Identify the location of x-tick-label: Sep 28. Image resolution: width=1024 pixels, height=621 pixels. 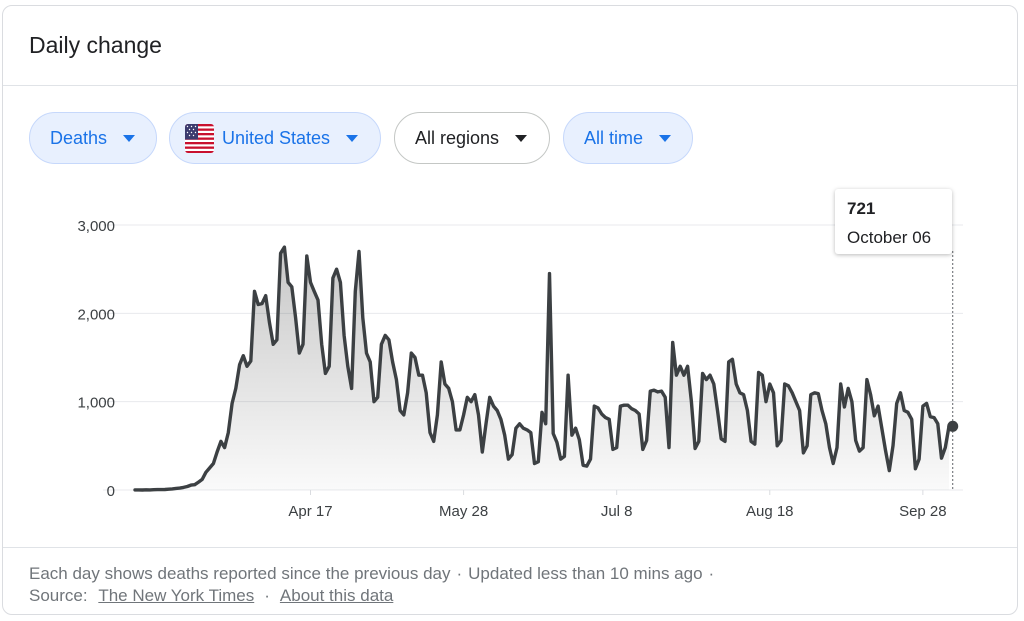
(923, 511).